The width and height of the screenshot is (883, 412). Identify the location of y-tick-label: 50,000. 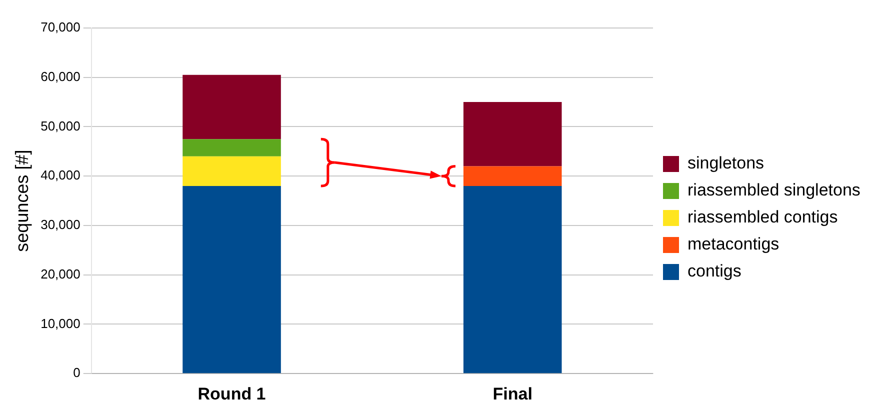
(60, 126).